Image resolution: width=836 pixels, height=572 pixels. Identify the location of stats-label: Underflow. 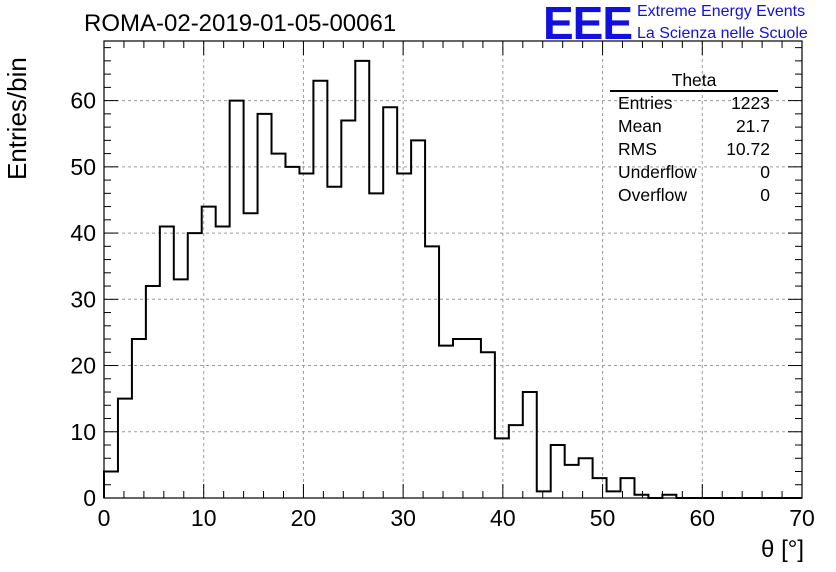
(657, 172).